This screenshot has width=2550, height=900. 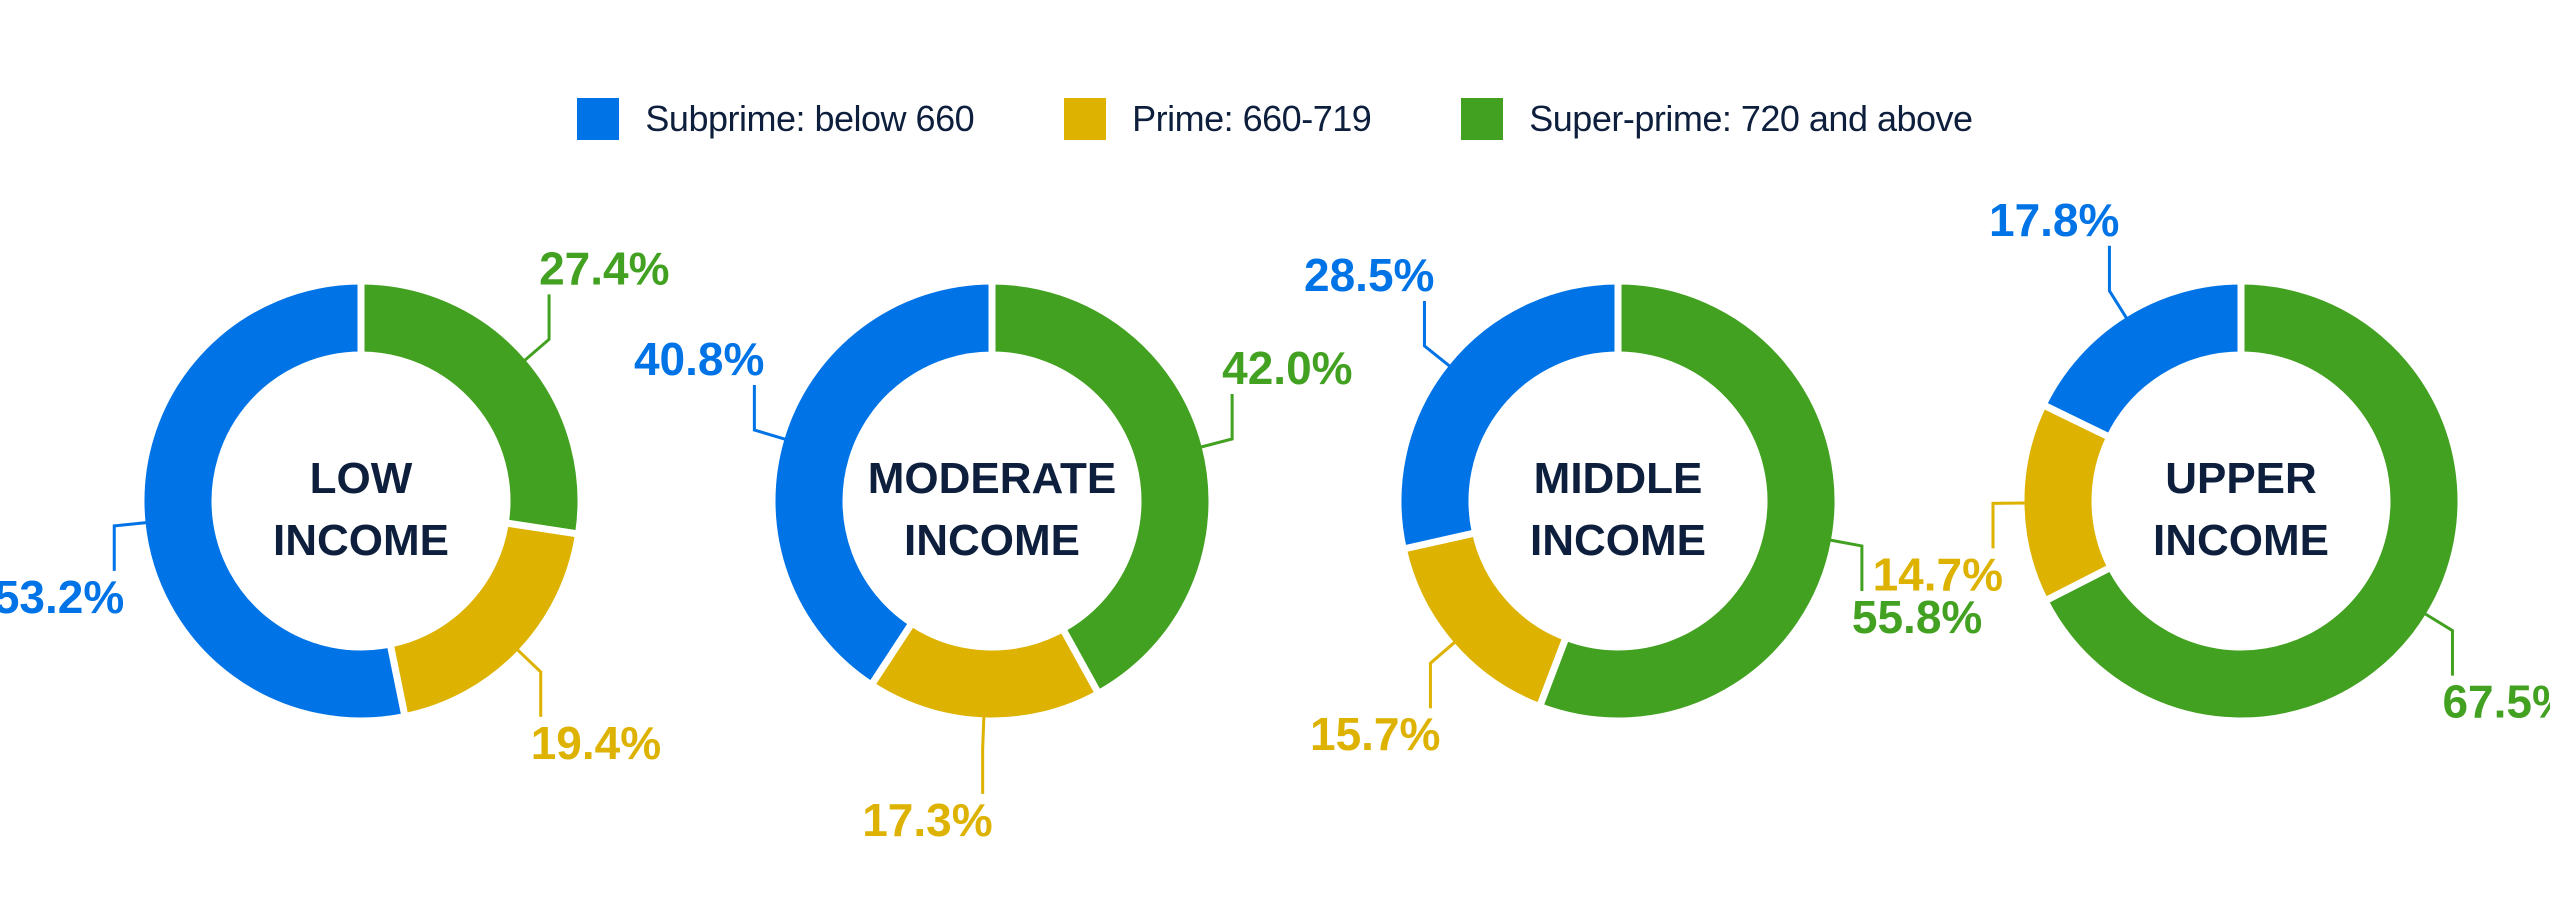 I want to click on data-label-prime: 17.3%, so click(x=927, y=820).